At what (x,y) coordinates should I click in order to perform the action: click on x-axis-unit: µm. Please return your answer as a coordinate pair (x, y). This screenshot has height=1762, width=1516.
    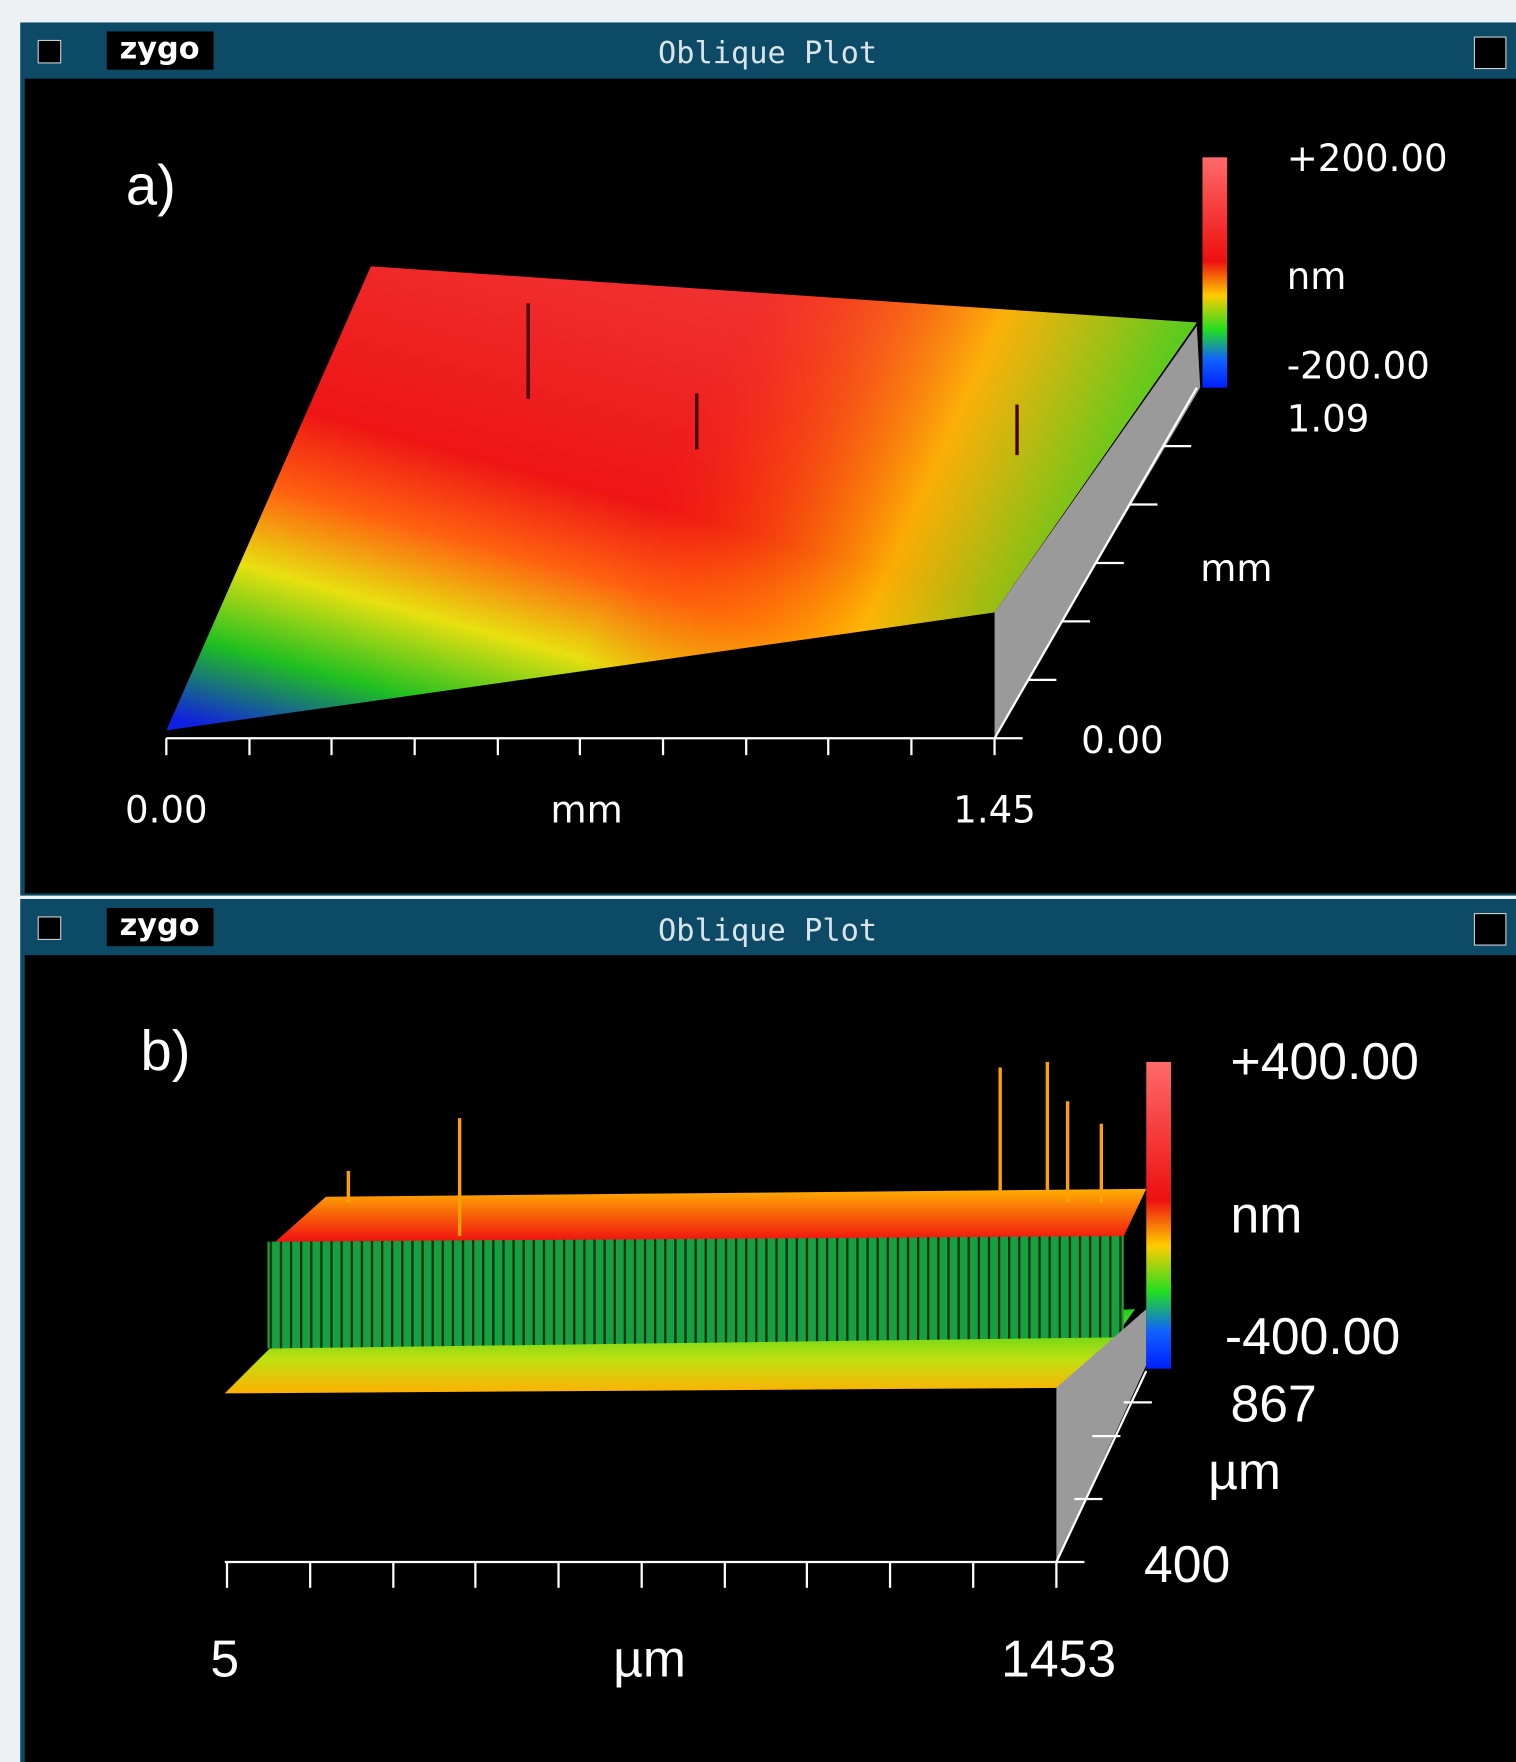
    Looking at the image, I should click on (649, 1659).